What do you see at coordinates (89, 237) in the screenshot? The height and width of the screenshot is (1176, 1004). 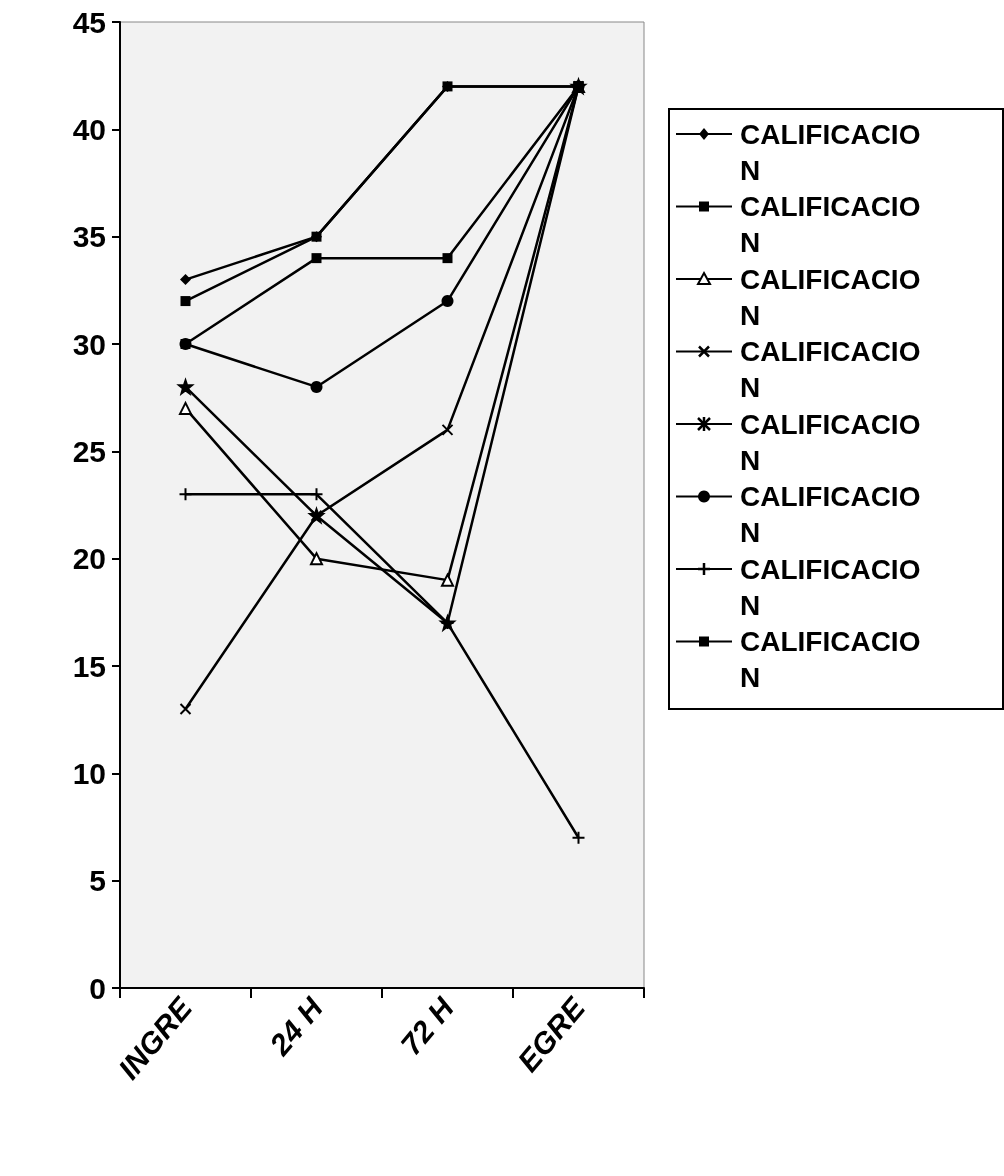 I see `y-tick-label: 35` at bounding box center [89, 237].